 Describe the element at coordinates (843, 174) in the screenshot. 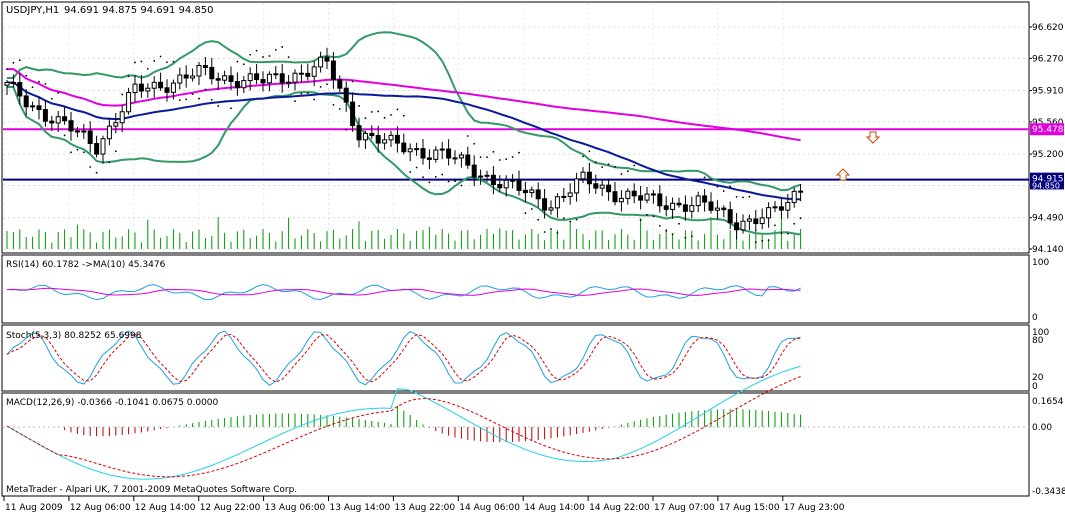

I see `fractal-up-arrow` at that location.